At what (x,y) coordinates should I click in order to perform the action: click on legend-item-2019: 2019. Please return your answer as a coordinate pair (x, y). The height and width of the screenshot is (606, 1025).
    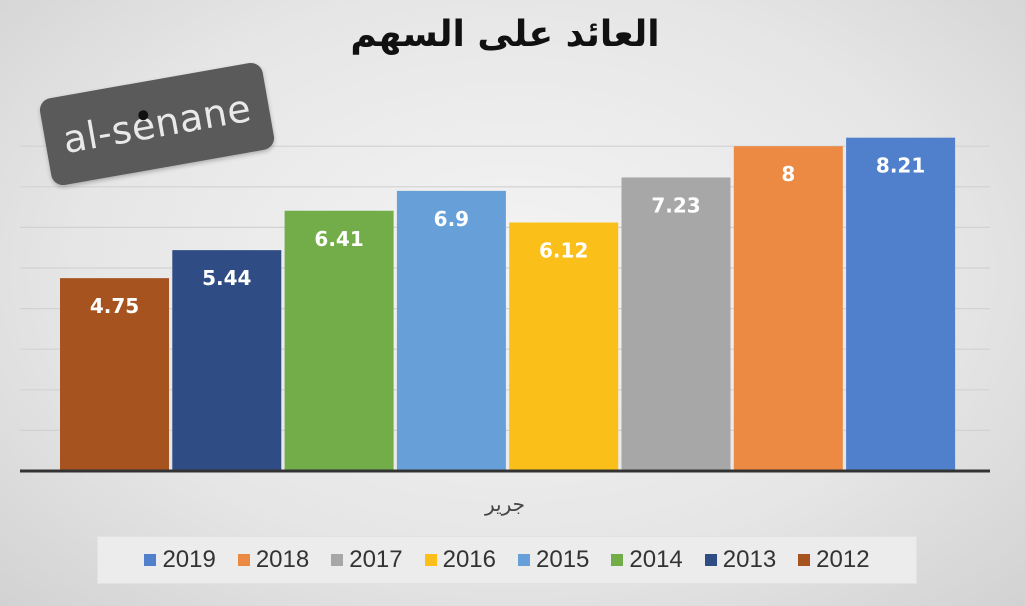
    Looking at the image, I should click on (180, 560).